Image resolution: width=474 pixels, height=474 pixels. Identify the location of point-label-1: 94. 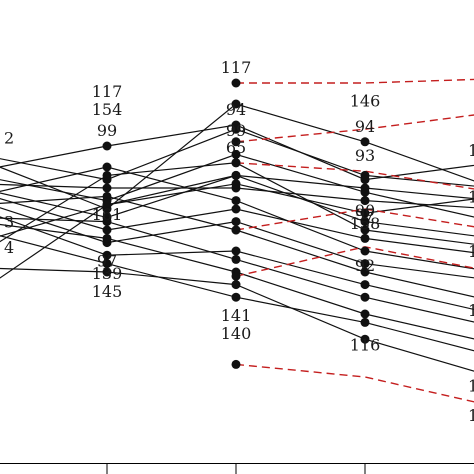
(236, 109).